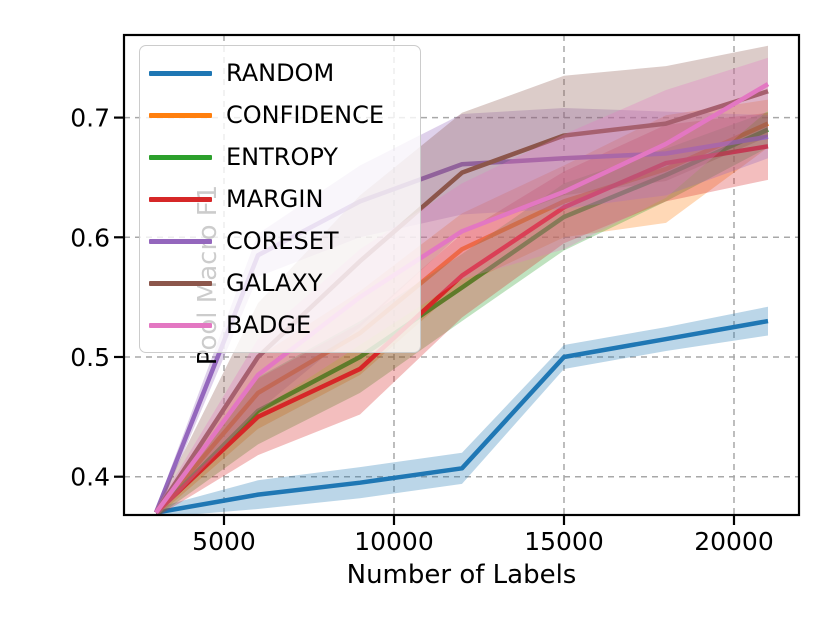 This screenshot has height=623, width=830. I want to click on x-axis-label: Number of Labels, so click(461, 575).